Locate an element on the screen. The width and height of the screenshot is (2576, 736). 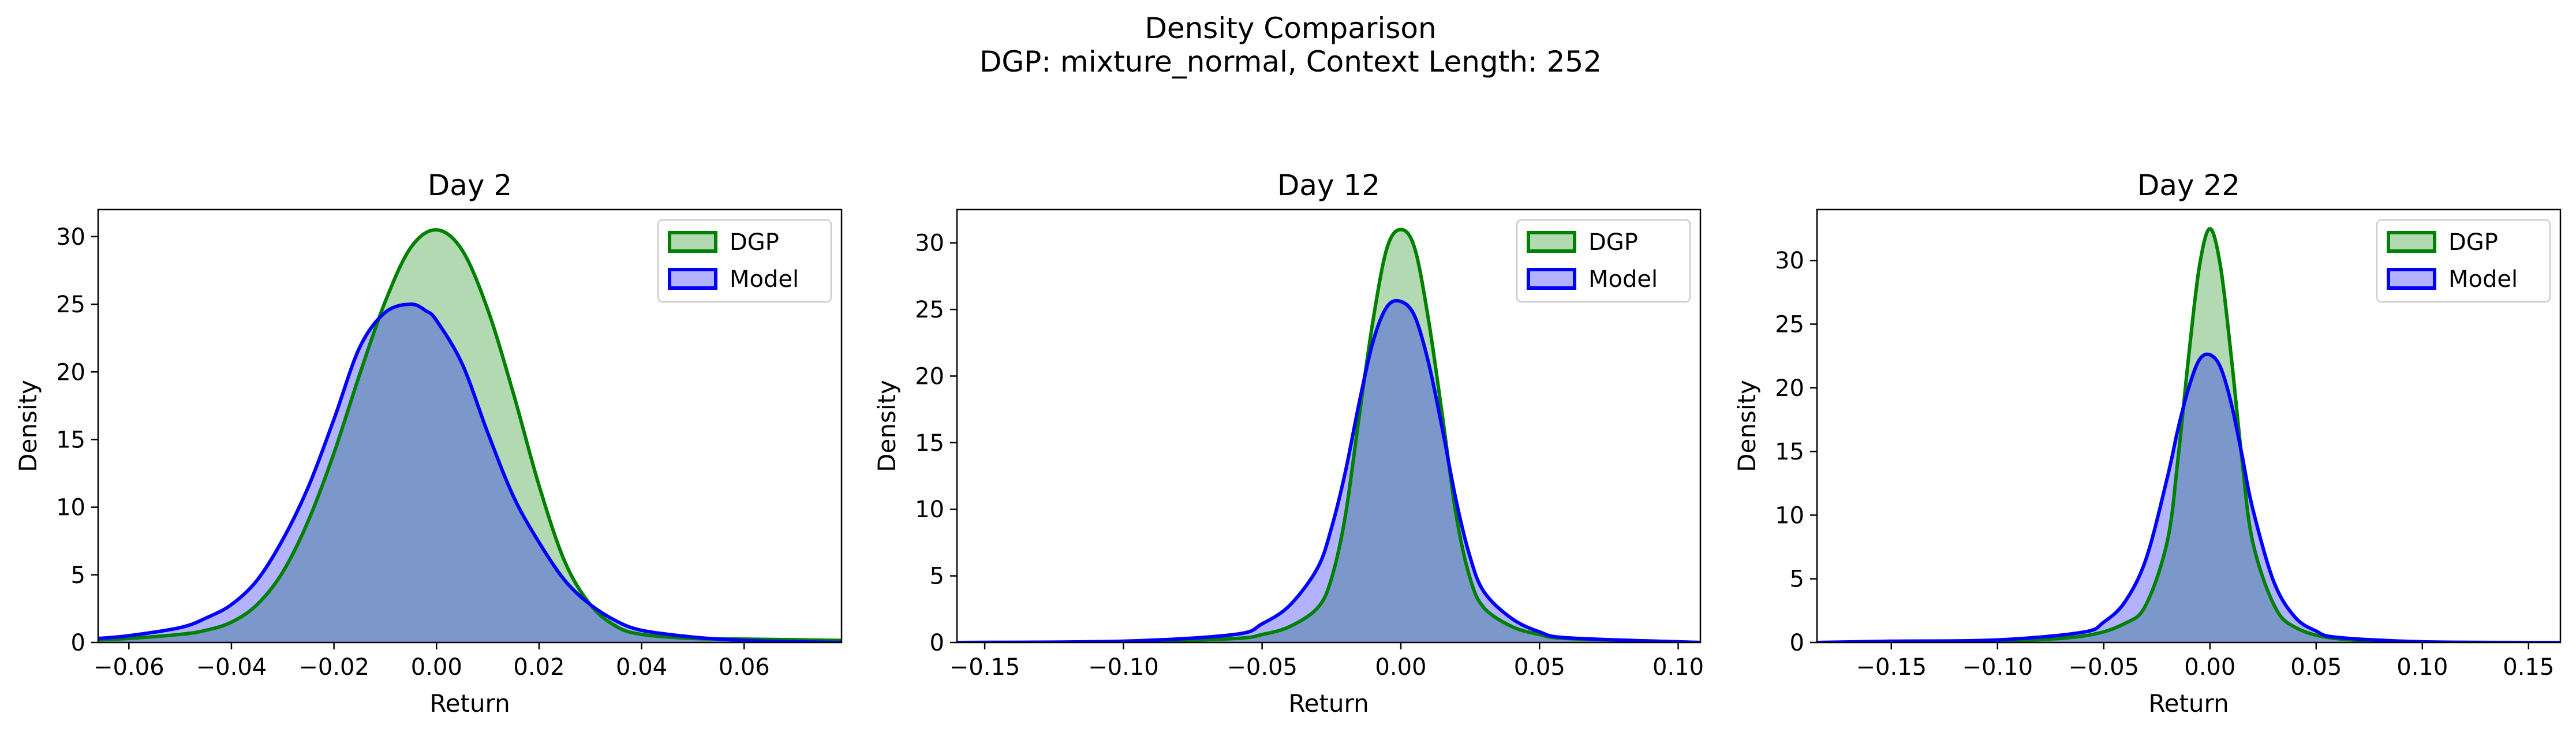
x-tick-label: 0.02 is located at coordinates (538, 667).